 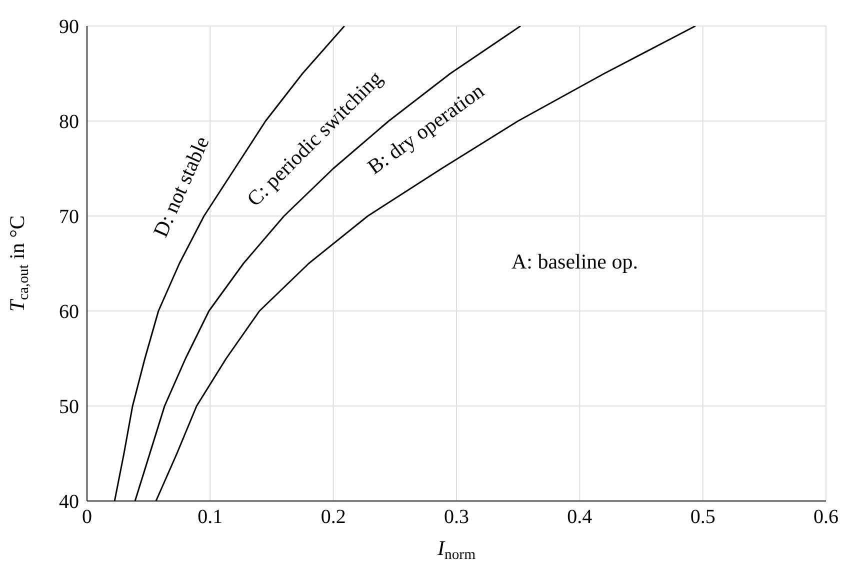 What do you see at coordinates (456, 549) in the screenshot?
I see `x-axis-title: I$_{norm}$` at bounding box center [456, 549].